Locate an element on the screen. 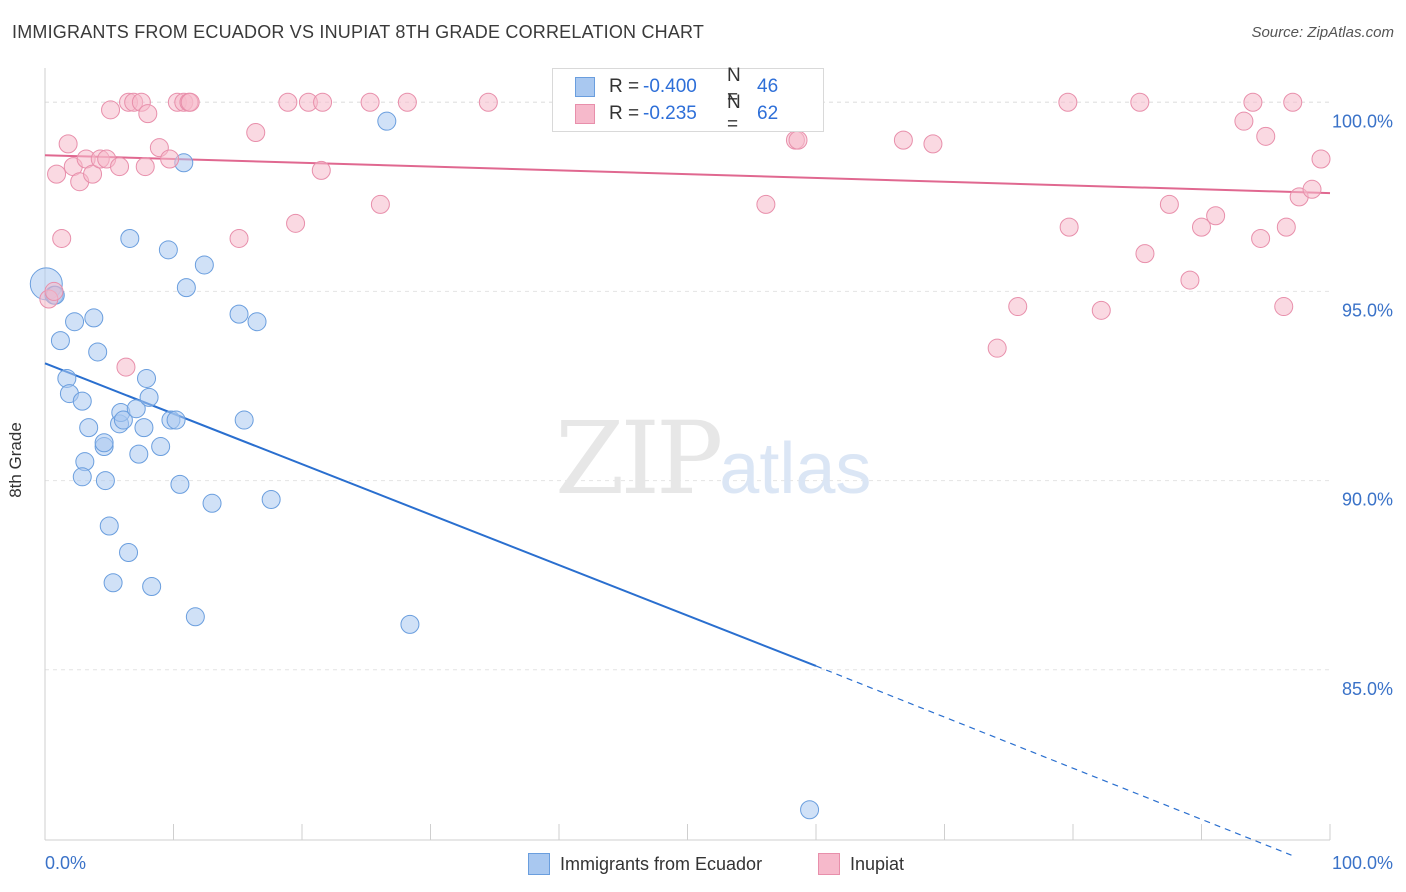  legend-row-inupiat: R = -0.235 N = 62 is located at coordinates (677, 113).